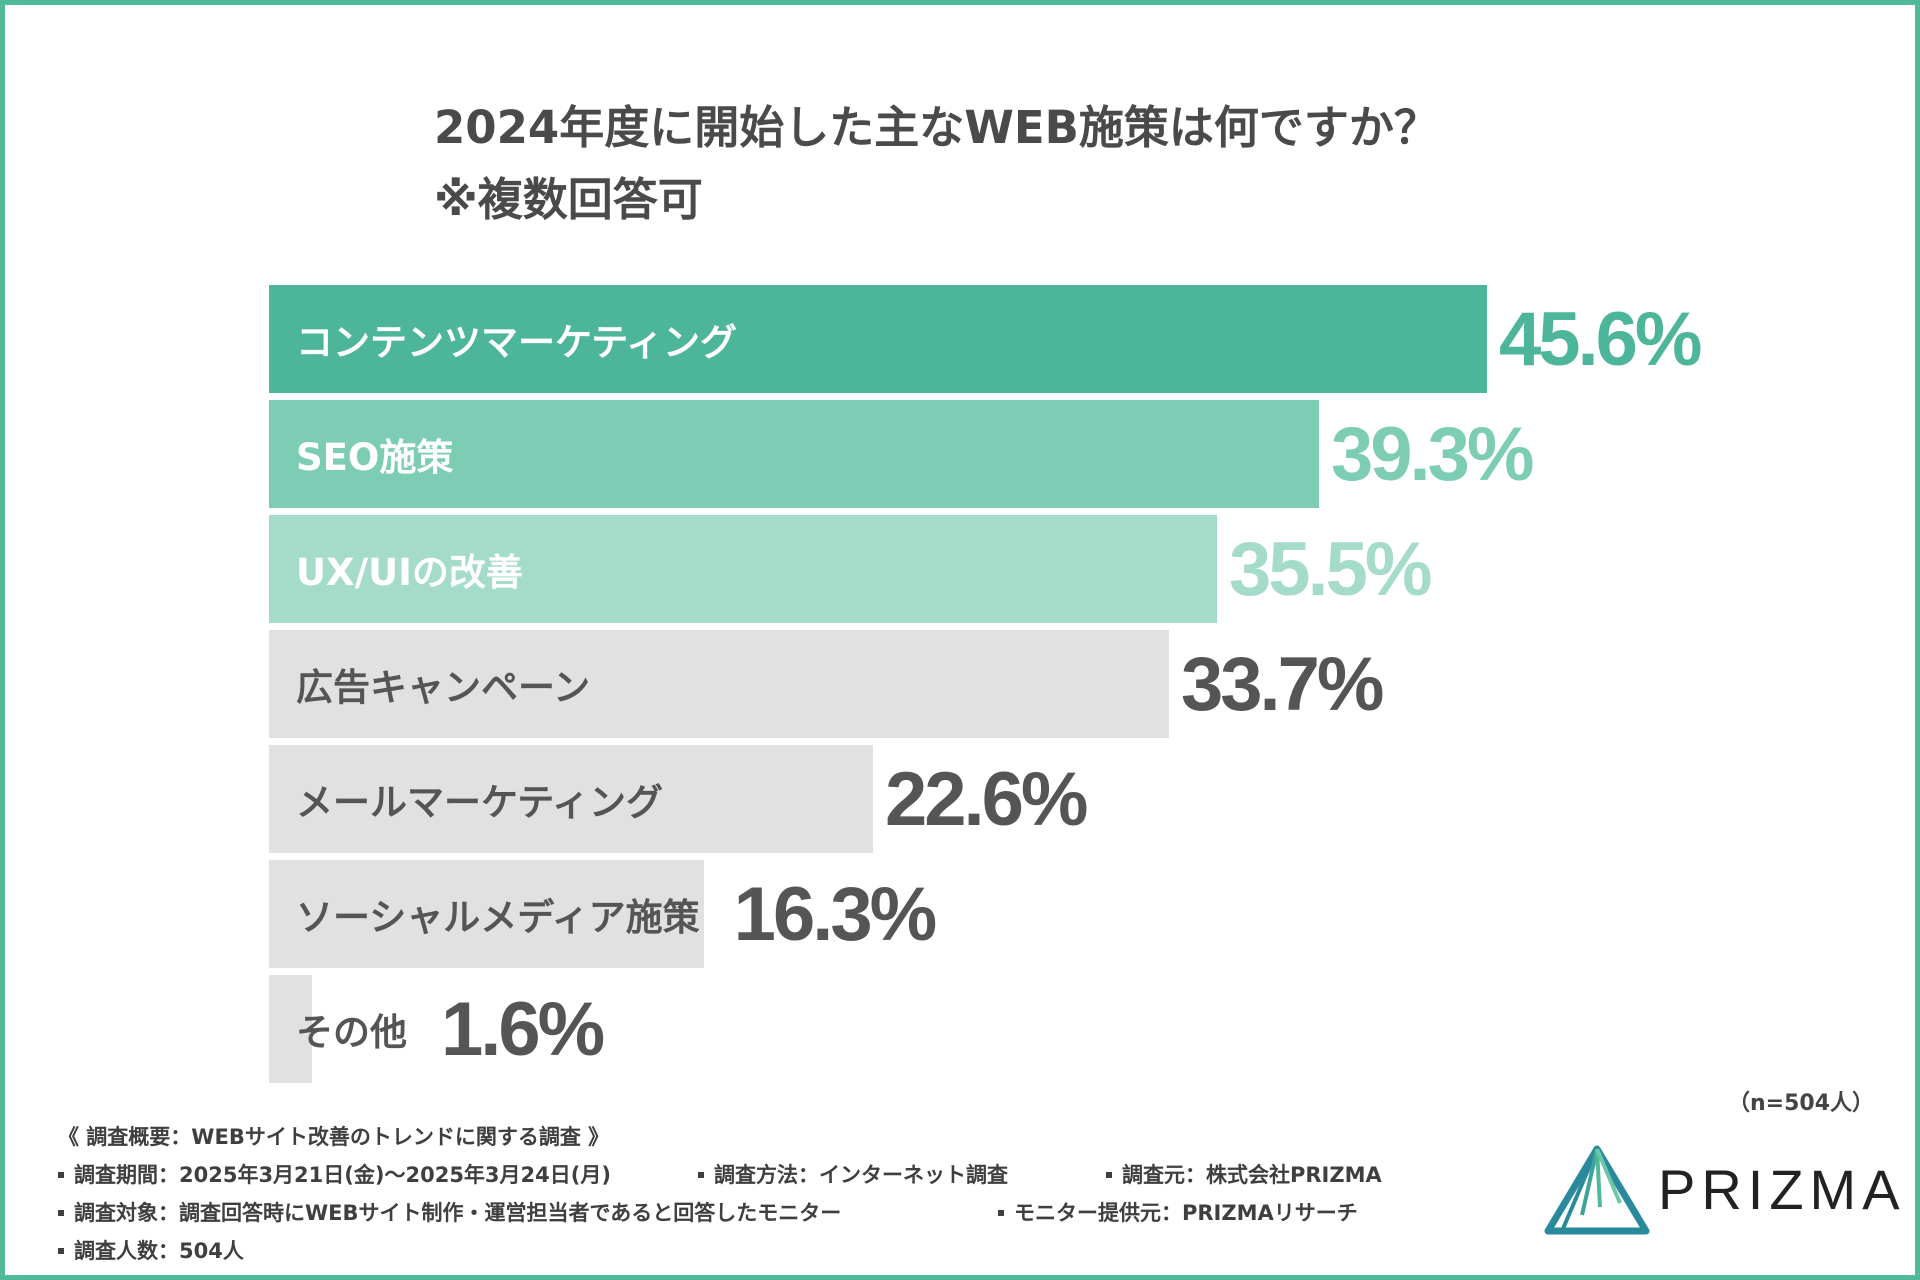  What do you see at coordinates (936, 127) in the screenshot?
I see `chart-title-line-1: 2024年度に開始した主なWEB施策は何ですか？` at bounding box center [936, 127].